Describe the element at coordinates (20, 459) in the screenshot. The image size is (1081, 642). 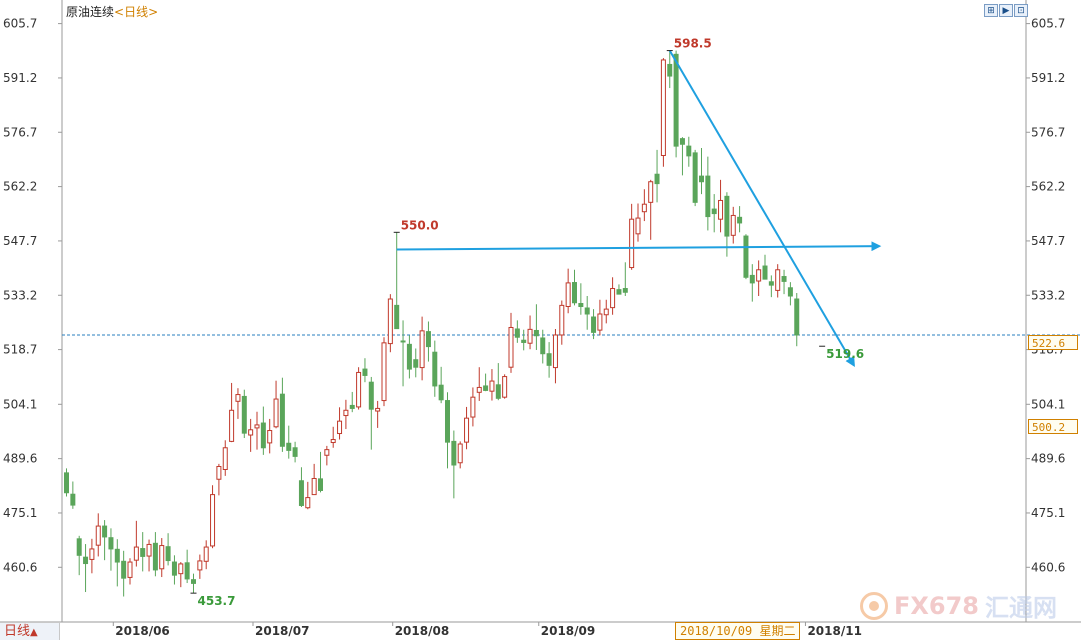
I see `y-tick-label-left: 489.6` at that location.